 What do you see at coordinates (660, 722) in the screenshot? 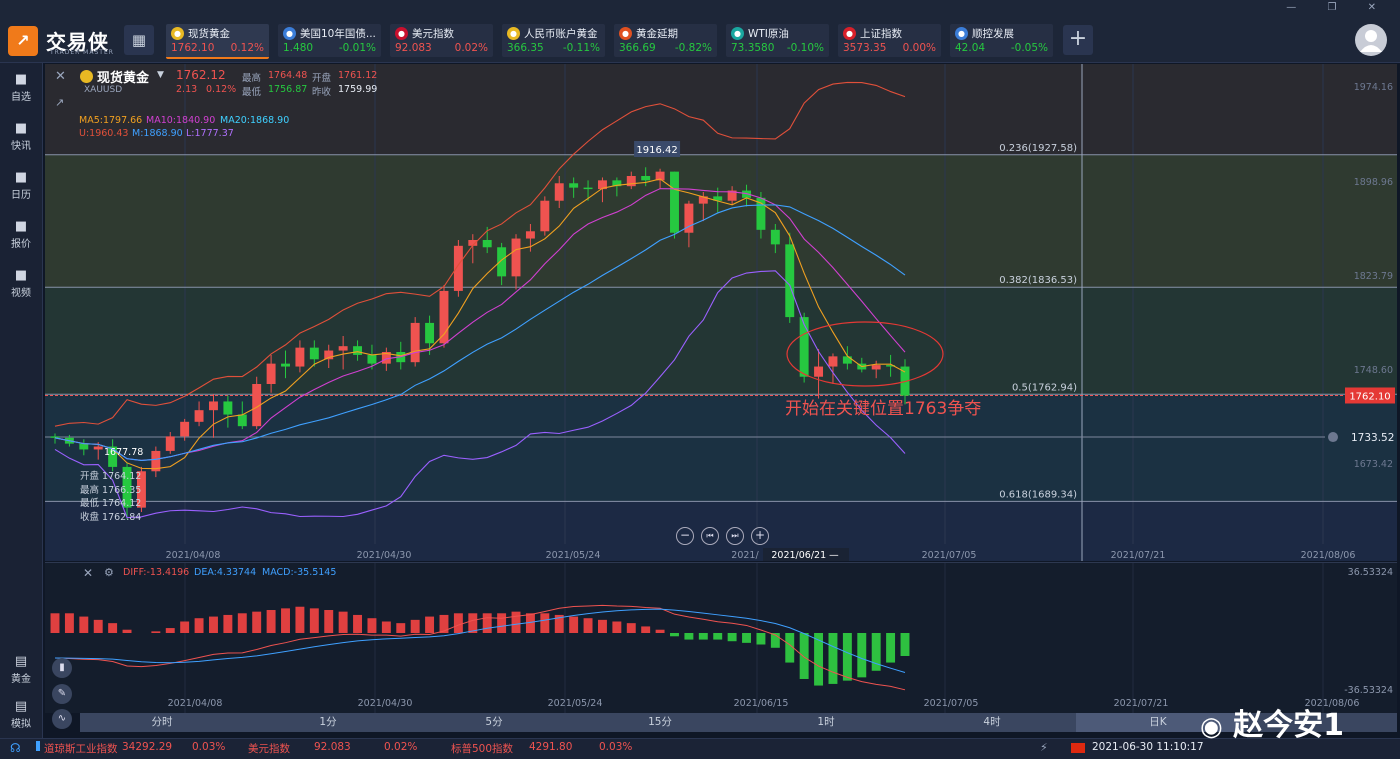
I see `timeframe-3: 15分` at bounding box center [660, 722].